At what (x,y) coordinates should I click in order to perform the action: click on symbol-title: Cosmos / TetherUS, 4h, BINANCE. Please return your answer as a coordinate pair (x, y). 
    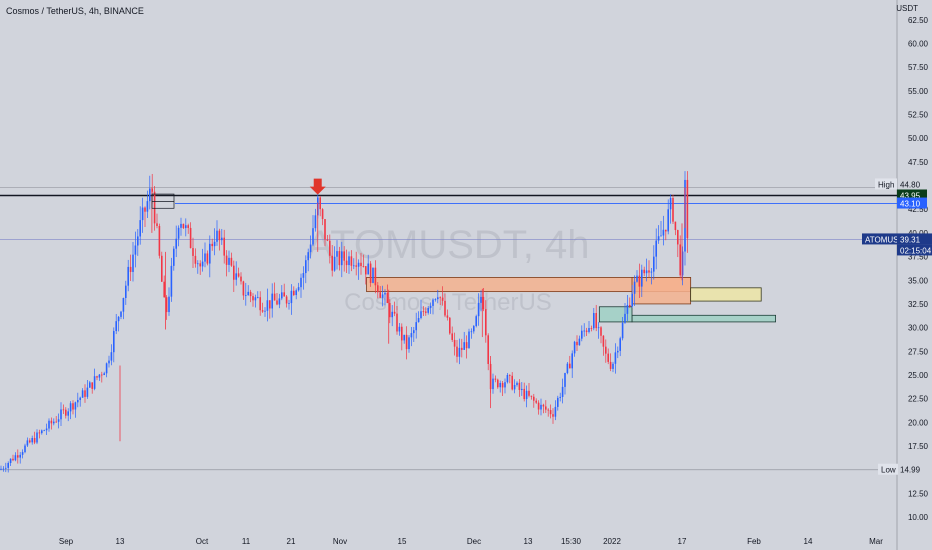
    Looking at the image, I should click on (75, 11).